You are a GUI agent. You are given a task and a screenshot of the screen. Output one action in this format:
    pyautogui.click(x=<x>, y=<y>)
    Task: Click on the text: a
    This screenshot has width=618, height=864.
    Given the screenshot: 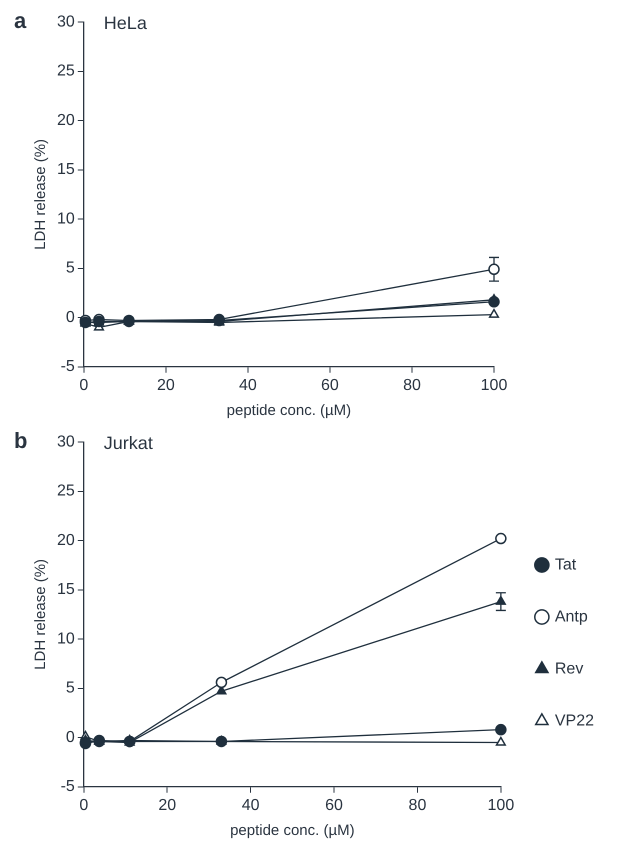 What is the action you would take?
    pyautogui.click(x=20, y=21)
    